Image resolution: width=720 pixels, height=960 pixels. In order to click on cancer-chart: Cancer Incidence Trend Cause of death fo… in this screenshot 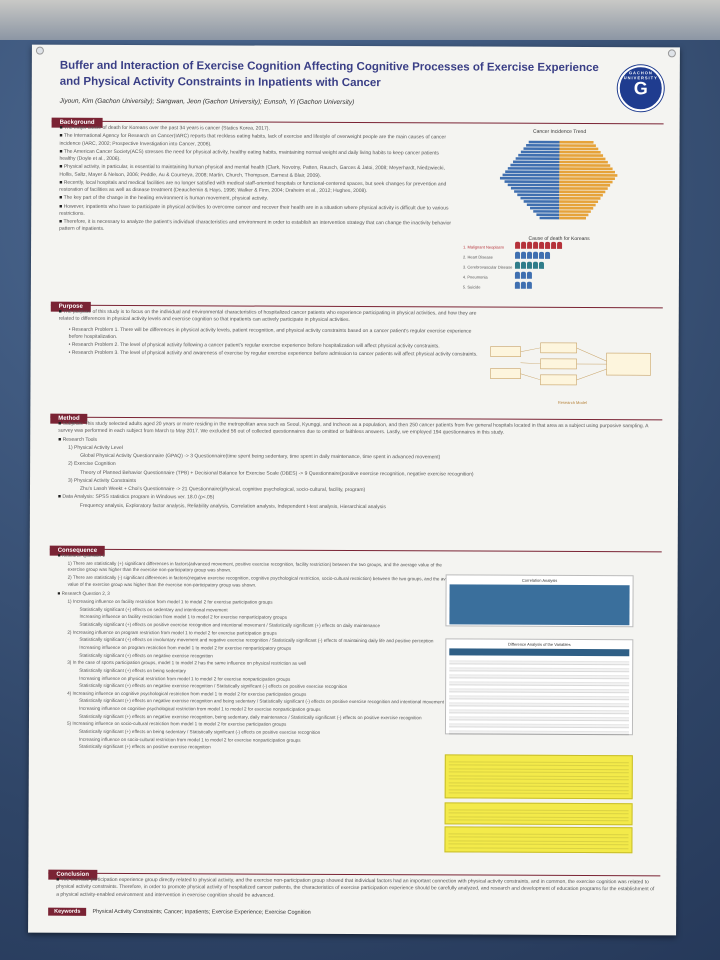, I will do `click(559, 211)`.